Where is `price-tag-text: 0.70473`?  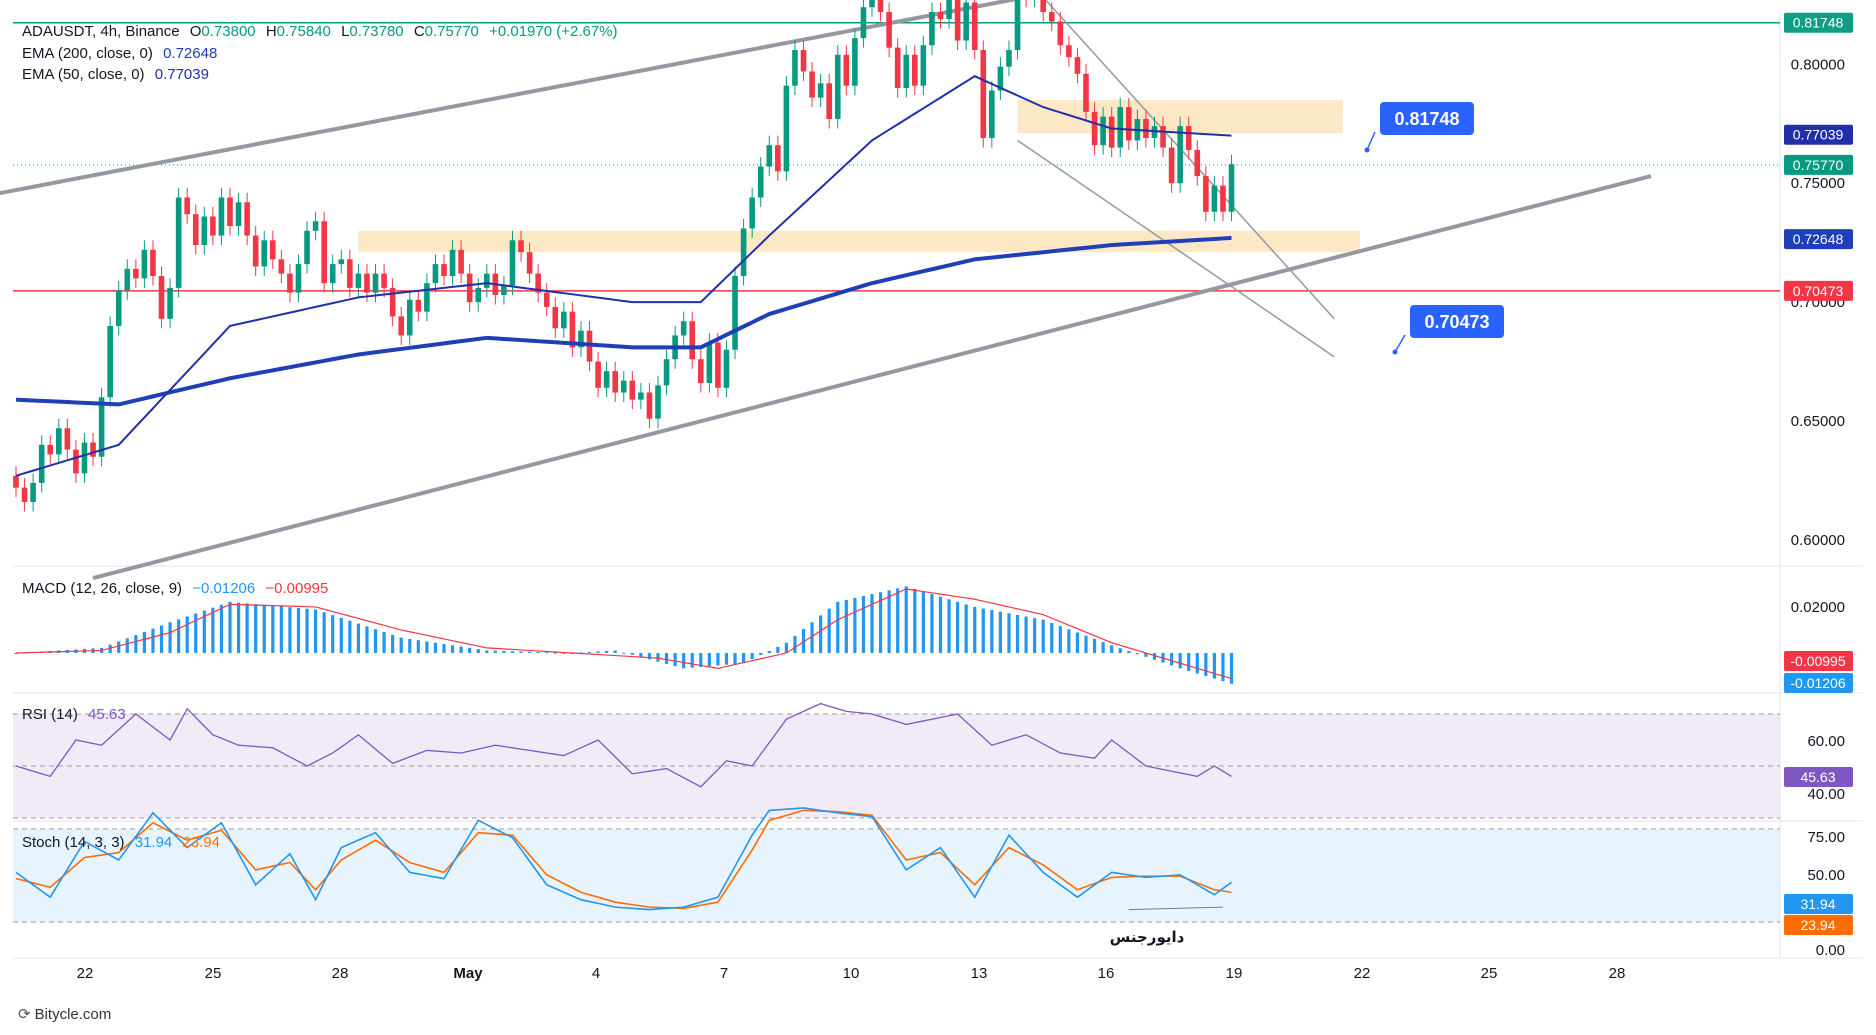 price-tag-text: 0.70473 is located at coordinates (1818, 291).